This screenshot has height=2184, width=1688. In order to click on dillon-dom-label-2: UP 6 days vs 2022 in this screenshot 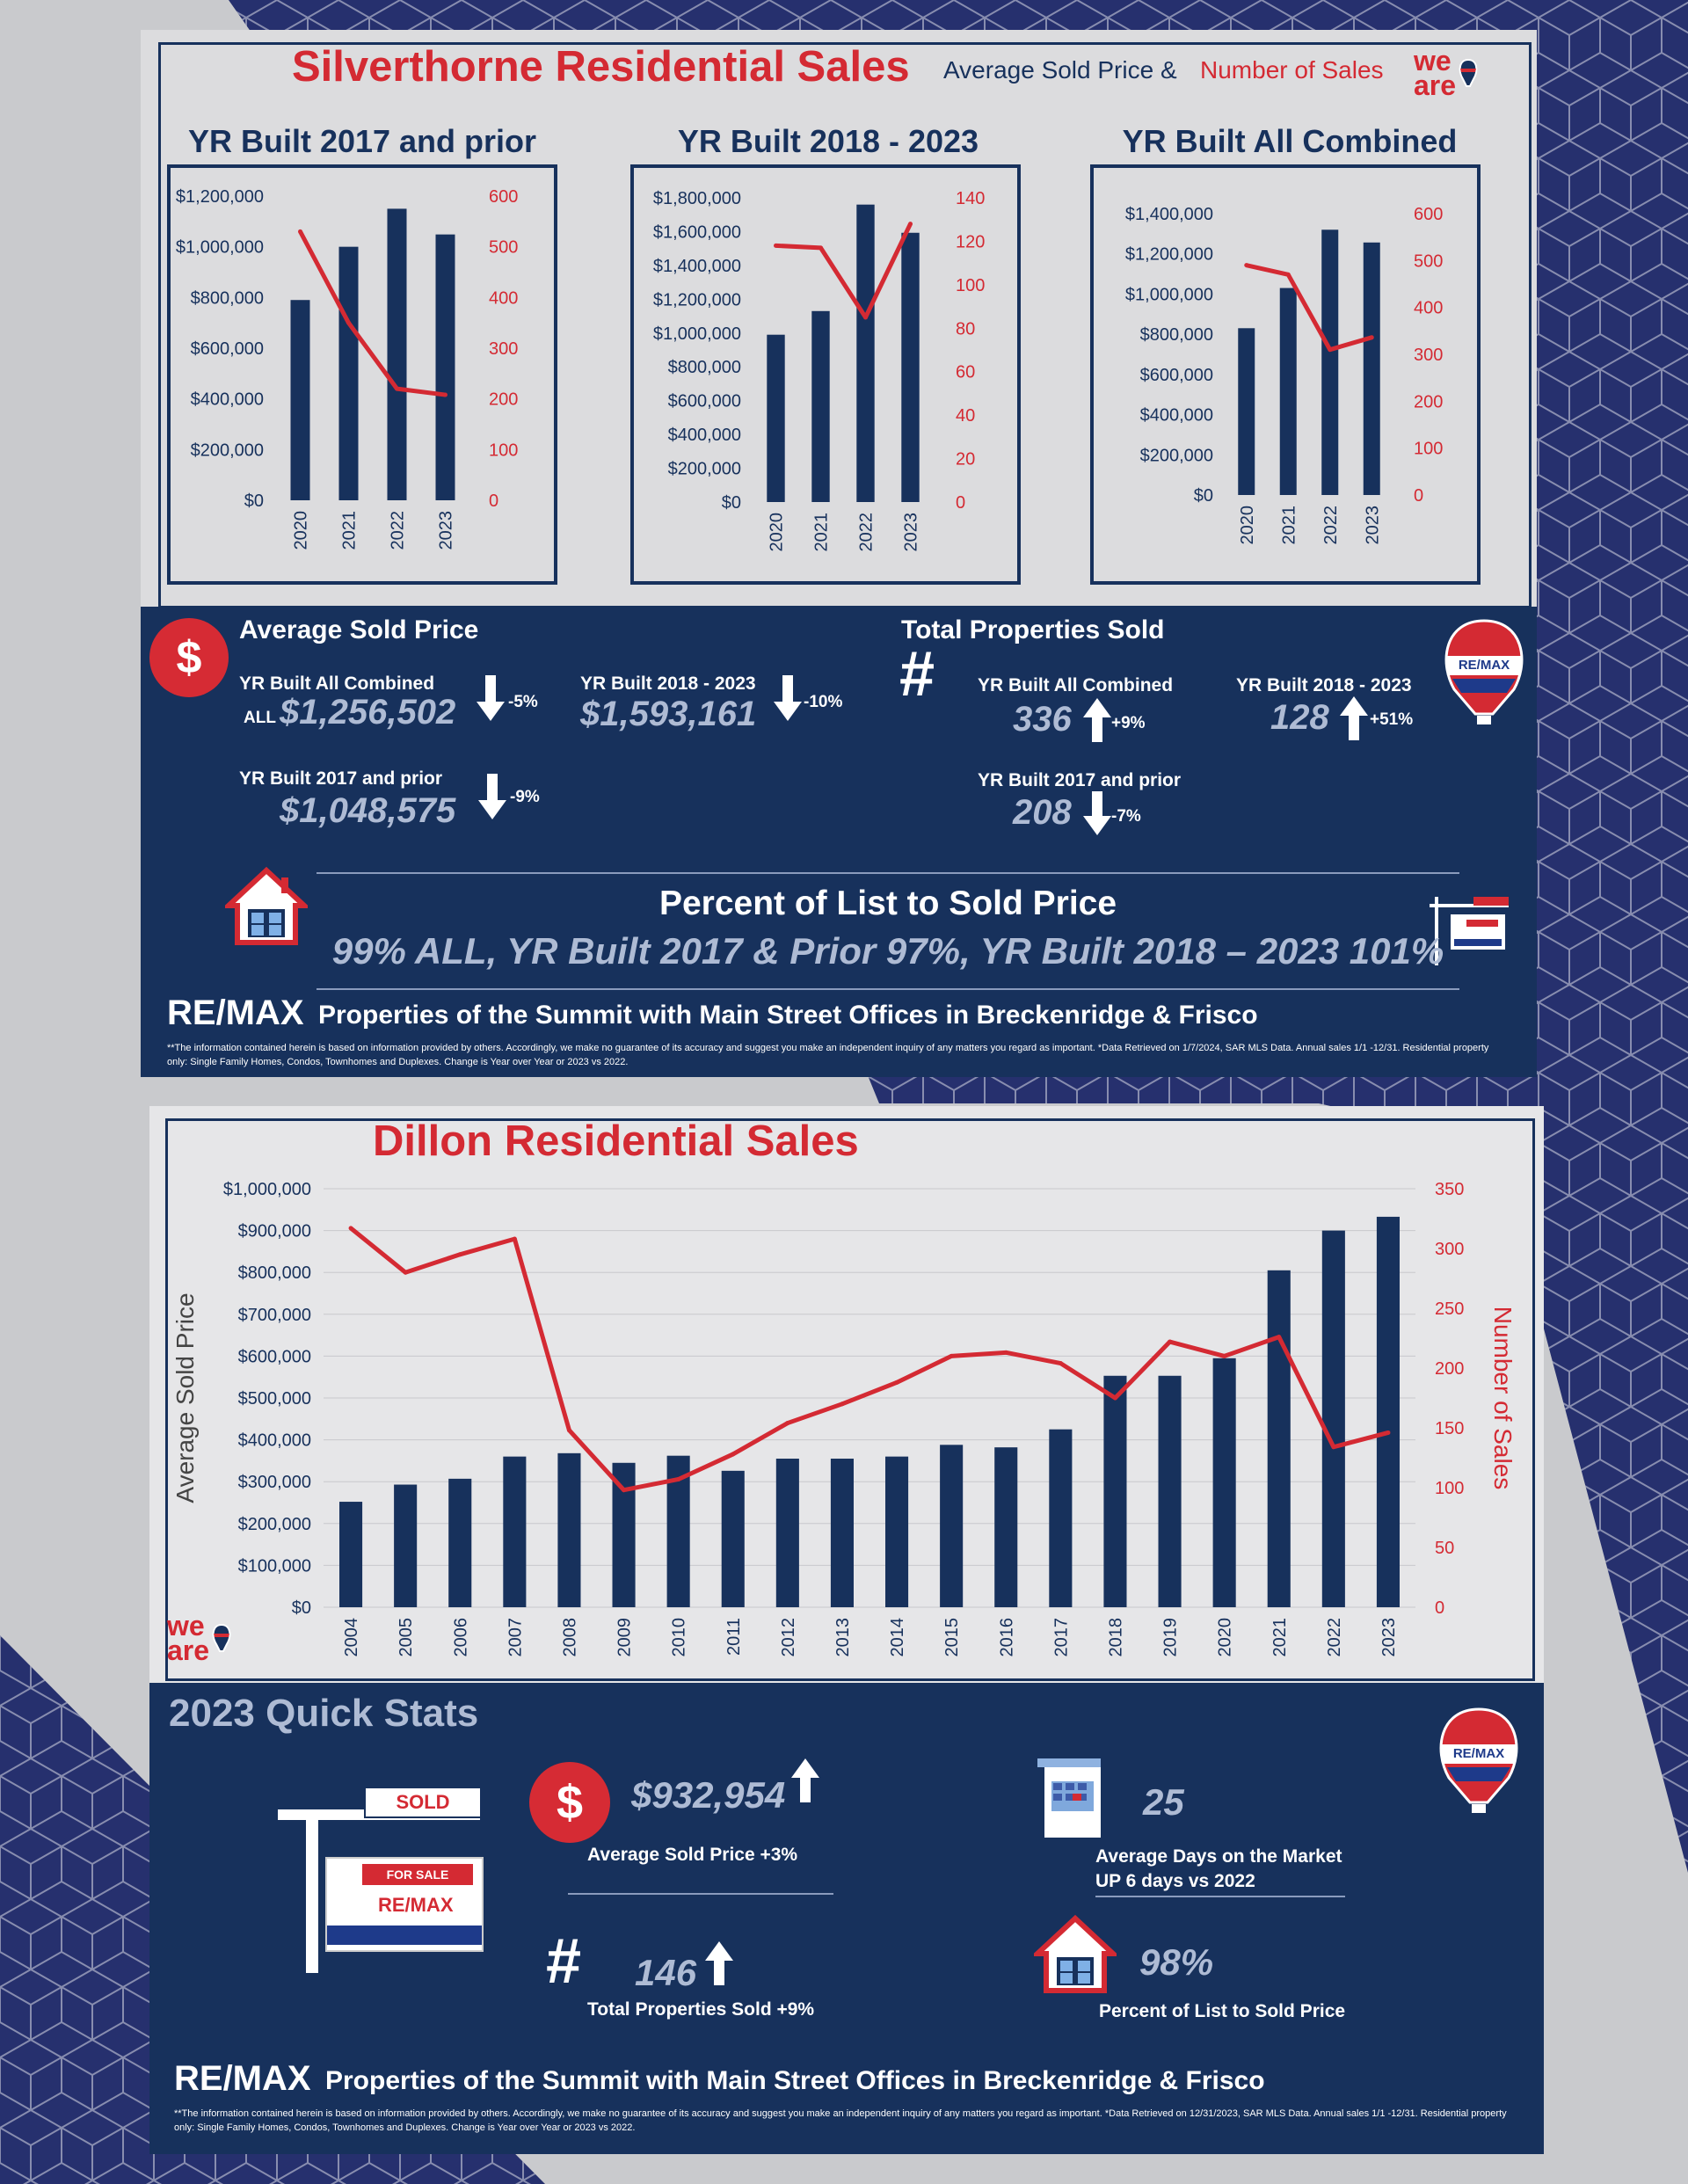, I will do `click(1175, 1881)`.